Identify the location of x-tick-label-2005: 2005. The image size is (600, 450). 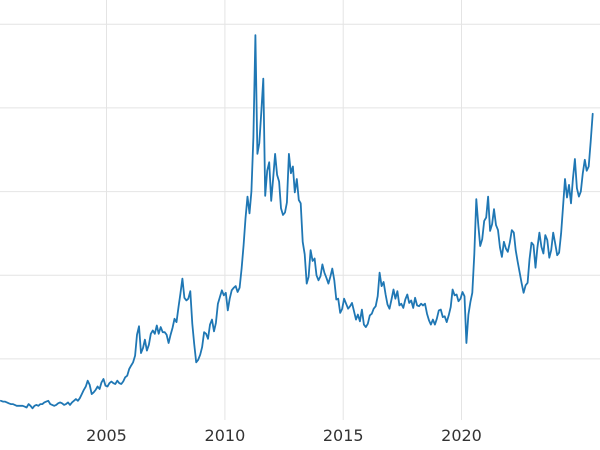
(106, 435).